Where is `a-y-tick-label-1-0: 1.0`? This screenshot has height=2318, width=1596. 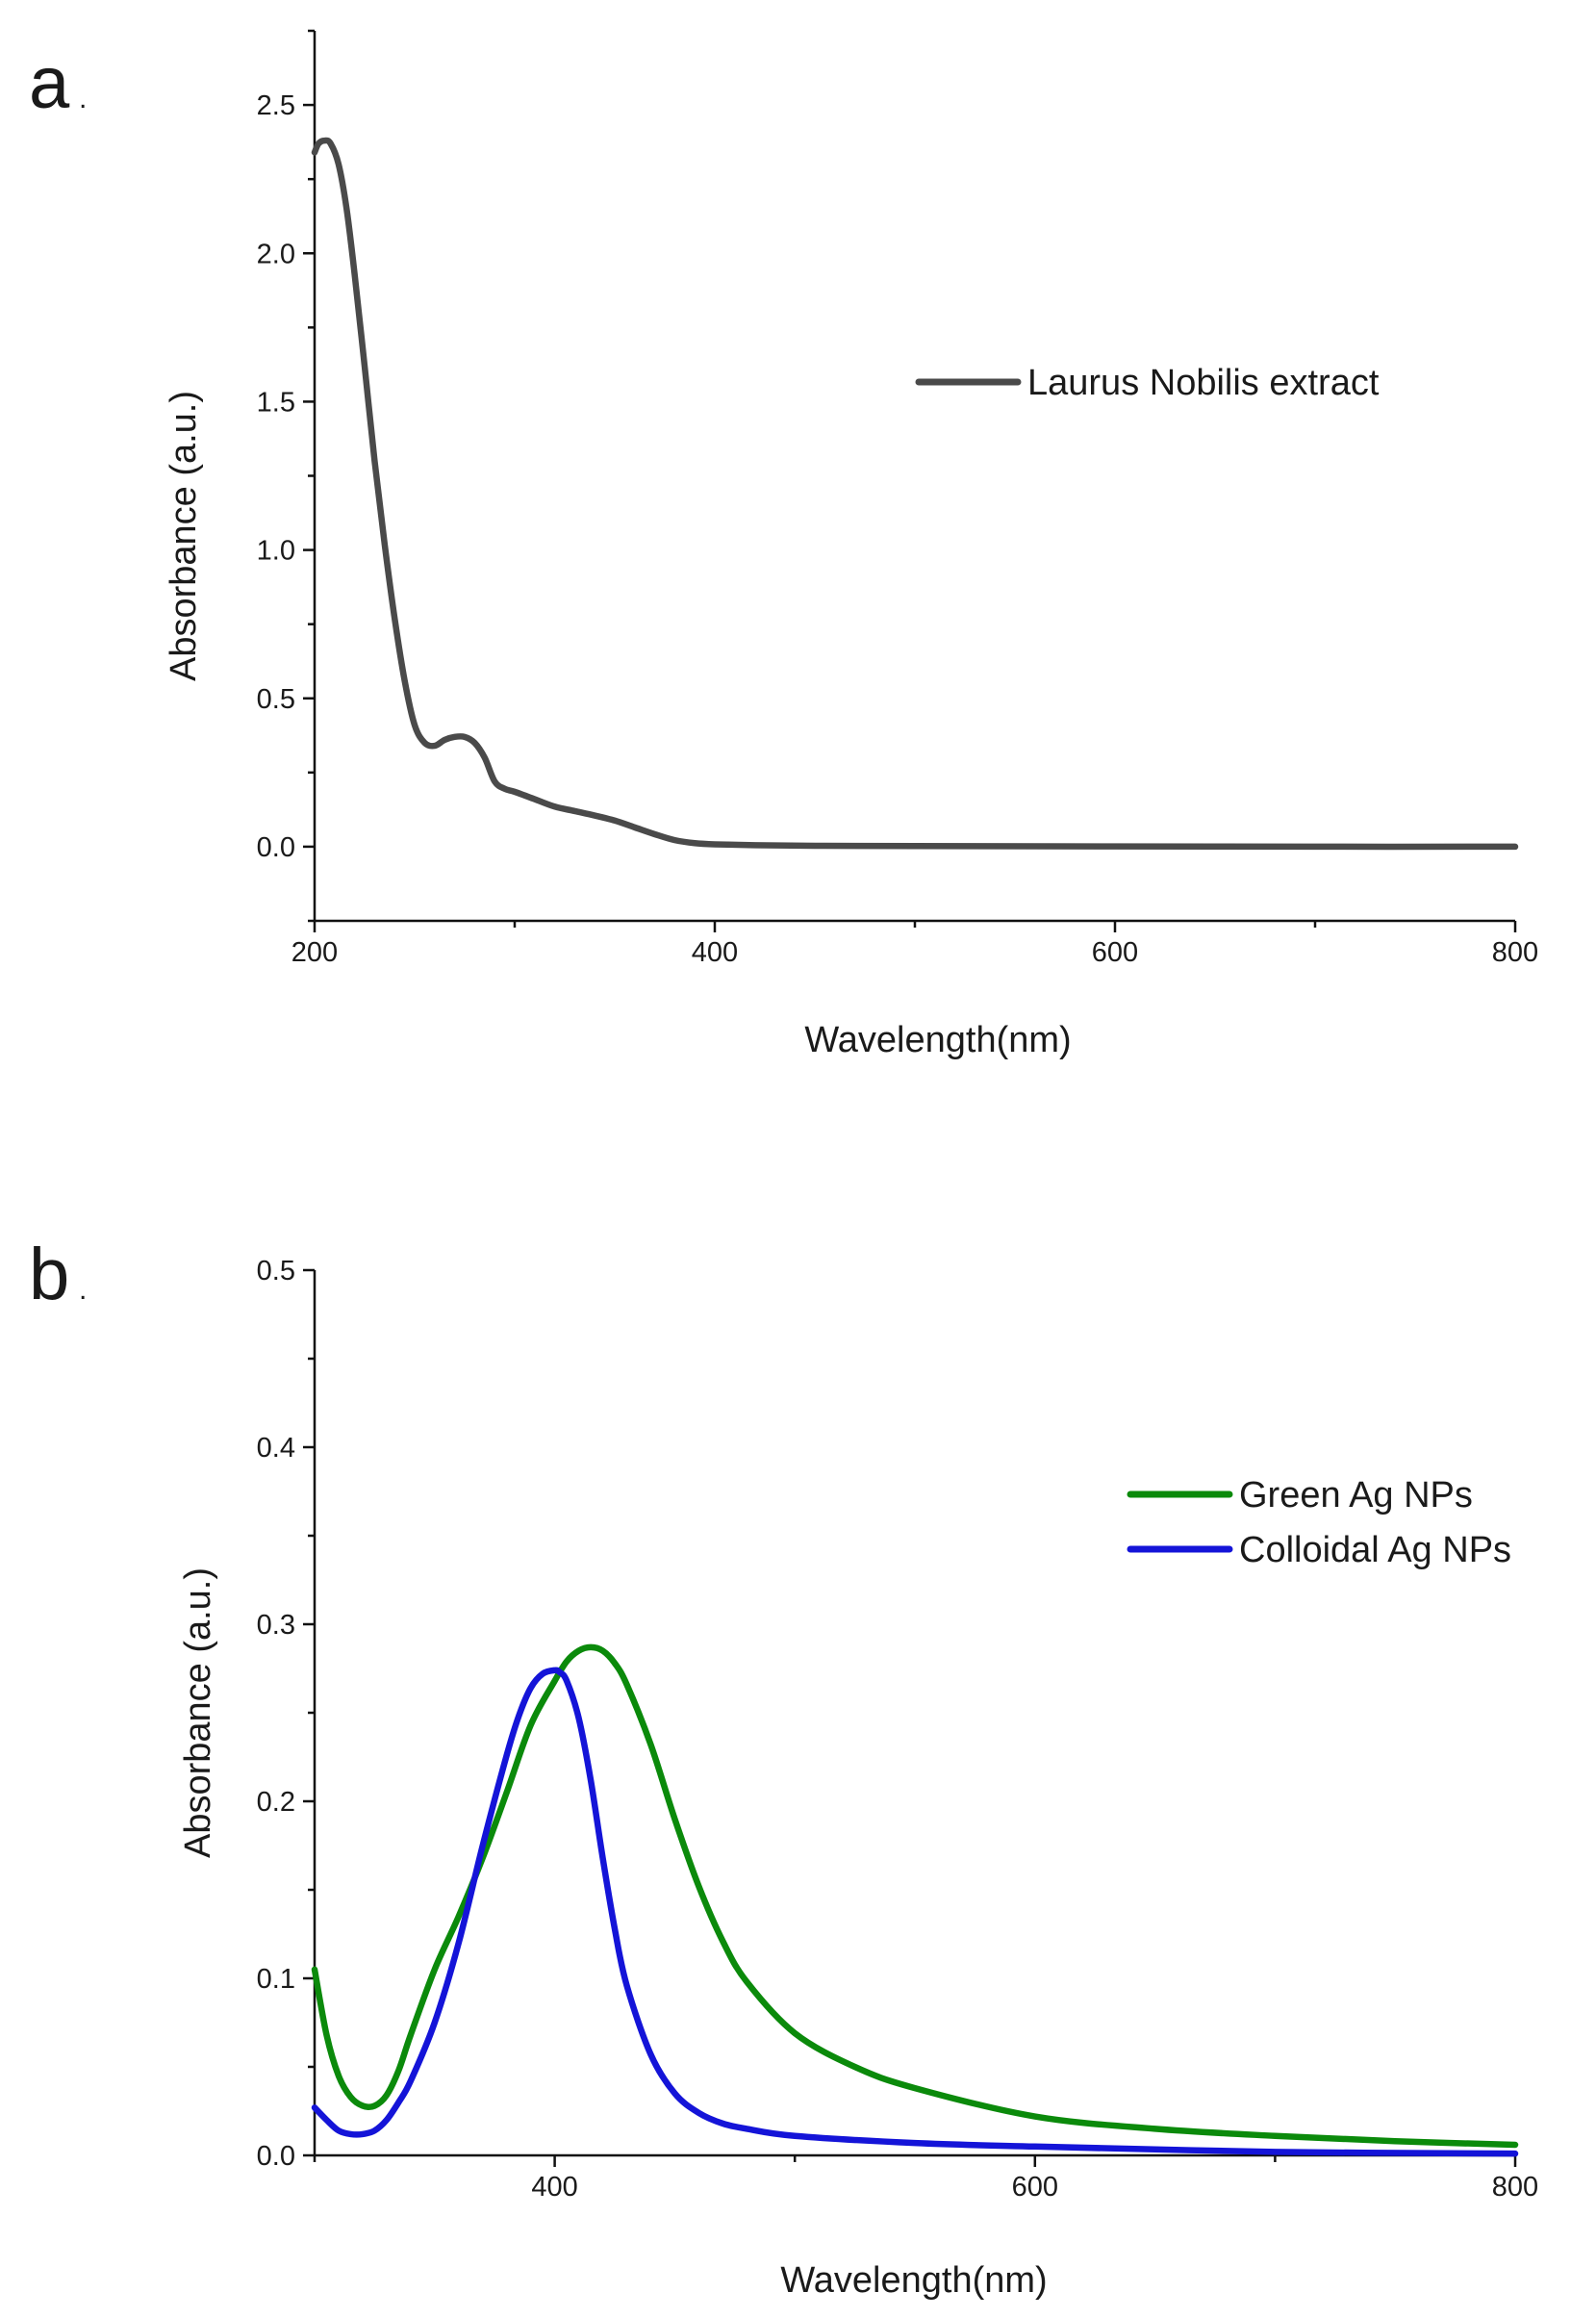 a-y-tick-label-1-0: 1.0 is located at coordinates (276, 551).